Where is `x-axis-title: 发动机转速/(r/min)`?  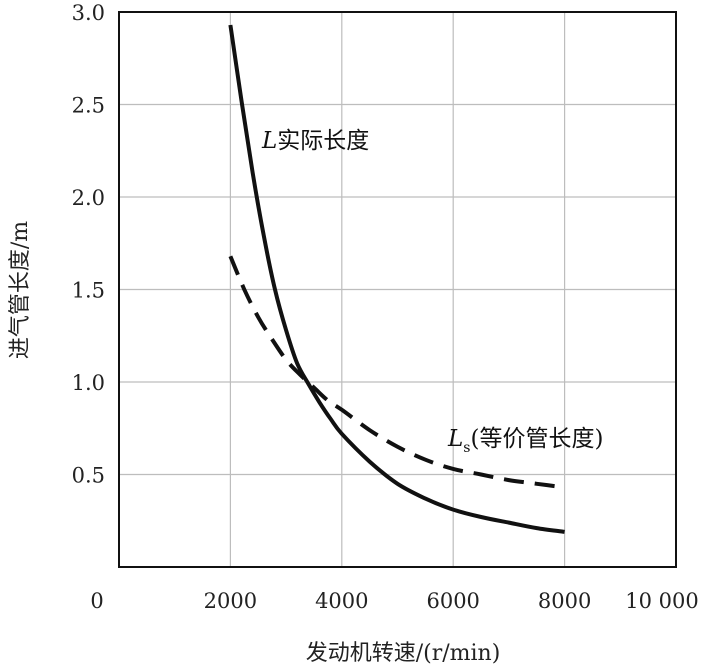 x-axis-title: 发动机转速/(r/min) is located at coordinates (403, 653).